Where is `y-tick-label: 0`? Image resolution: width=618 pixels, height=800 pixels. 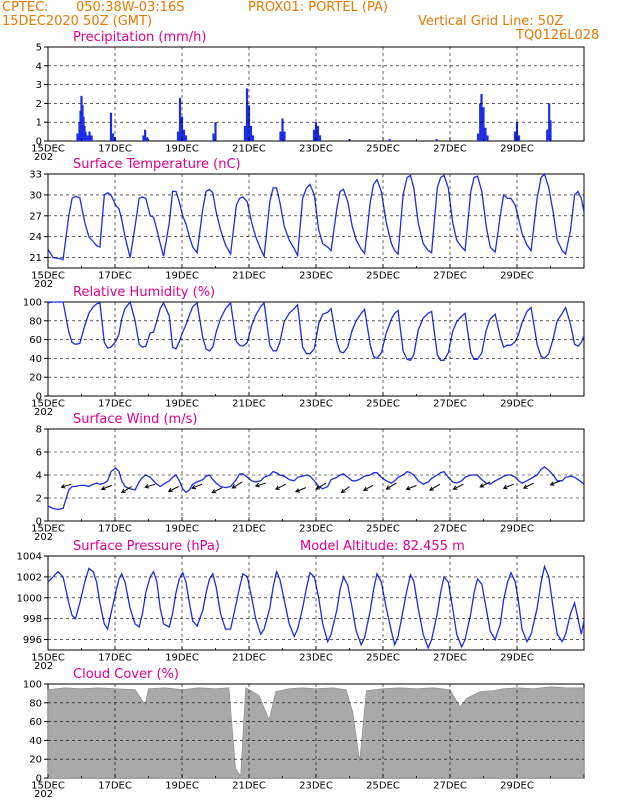 y-tick-label: 0 is located at coordinates (39, 142).